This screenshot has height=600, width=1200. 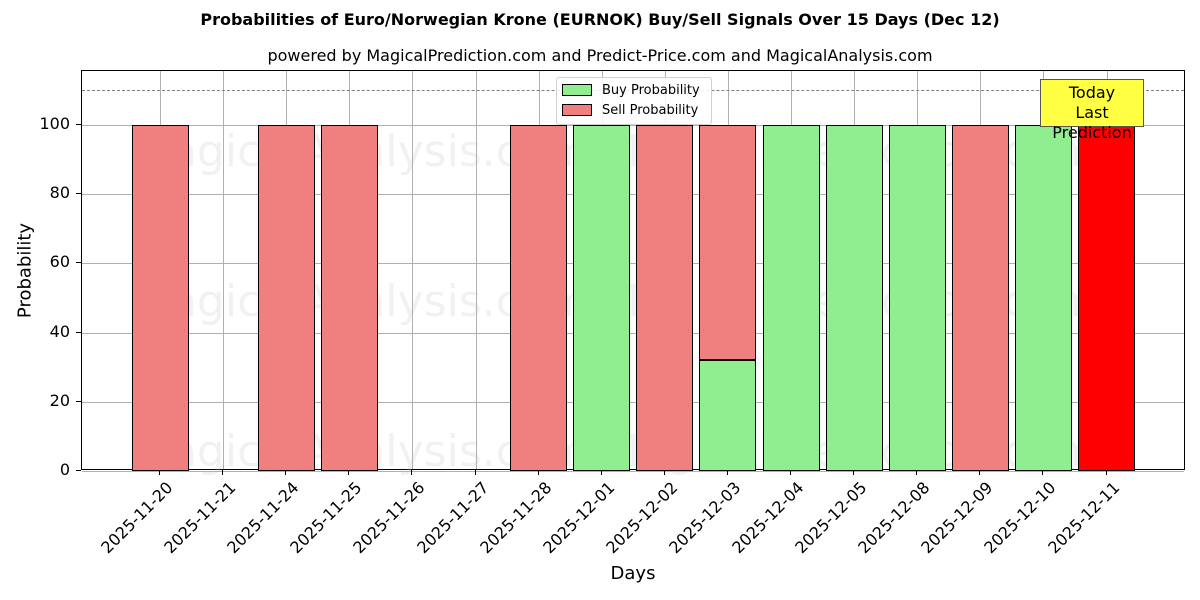 I want to click on buy-swatch, so click(x=577, y=90).